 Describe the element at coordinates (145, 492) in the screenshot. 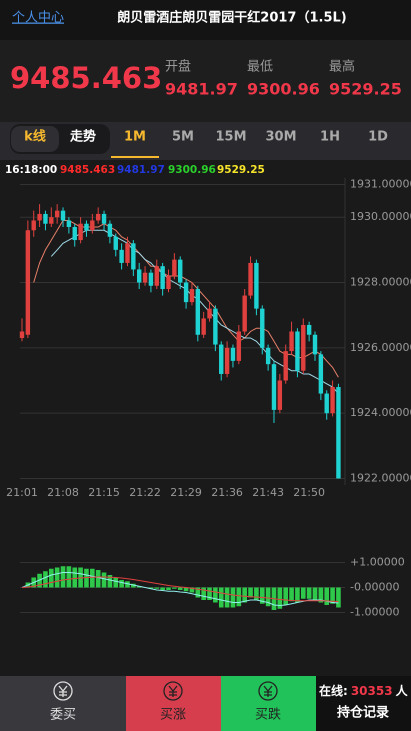

I see `x-tick-label: 21:22` at that location.